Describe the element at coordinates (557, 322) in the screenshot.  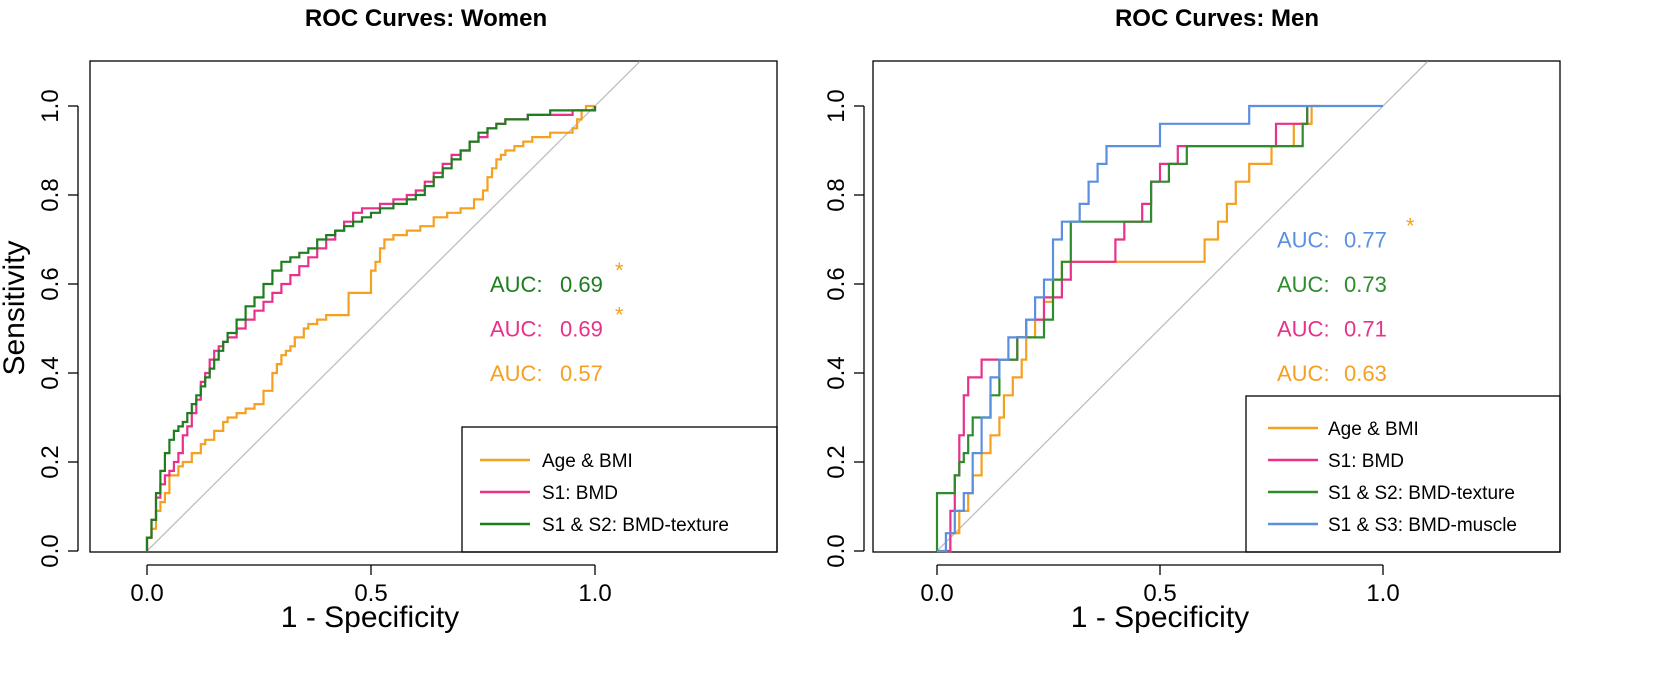
I see `auc-annotations: AUC: 0.69 * AUC: 0.69 * AUC: 0.57` at that location.